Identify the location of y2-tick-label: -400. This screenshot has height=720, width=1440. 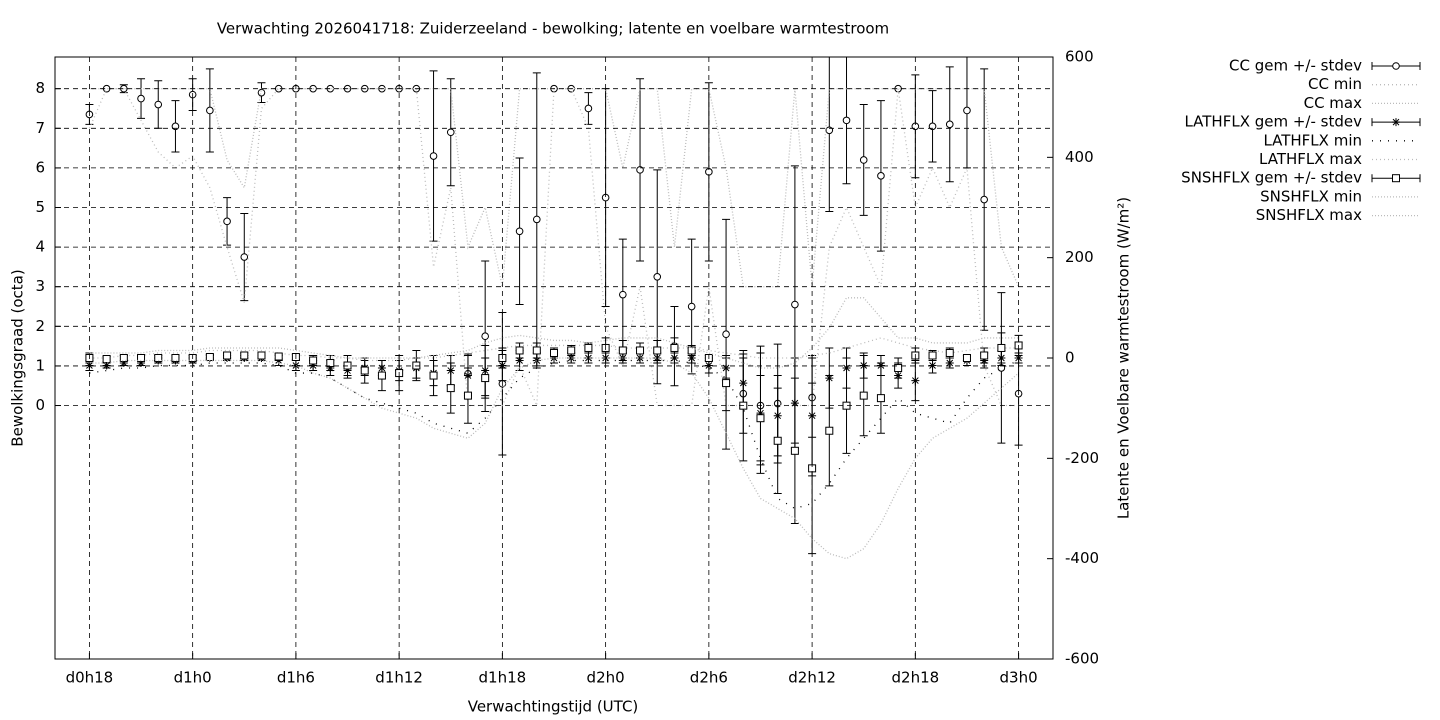
(1082, 558).